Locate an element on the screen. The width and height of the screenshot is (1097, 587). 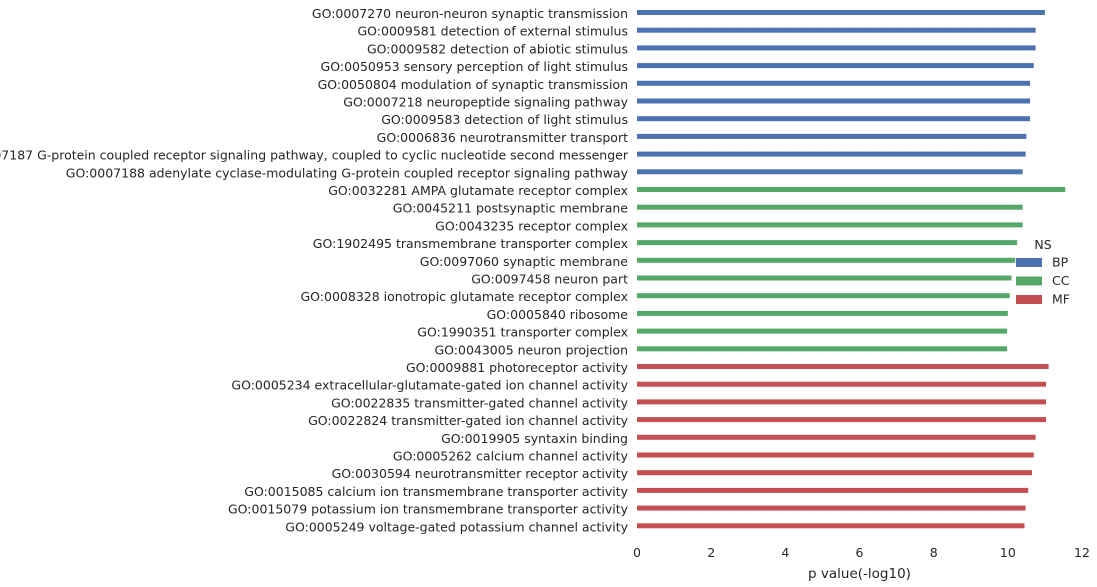
category-label: GO:0045211 postsynaptic membrane is located at coordinates (511, 208).